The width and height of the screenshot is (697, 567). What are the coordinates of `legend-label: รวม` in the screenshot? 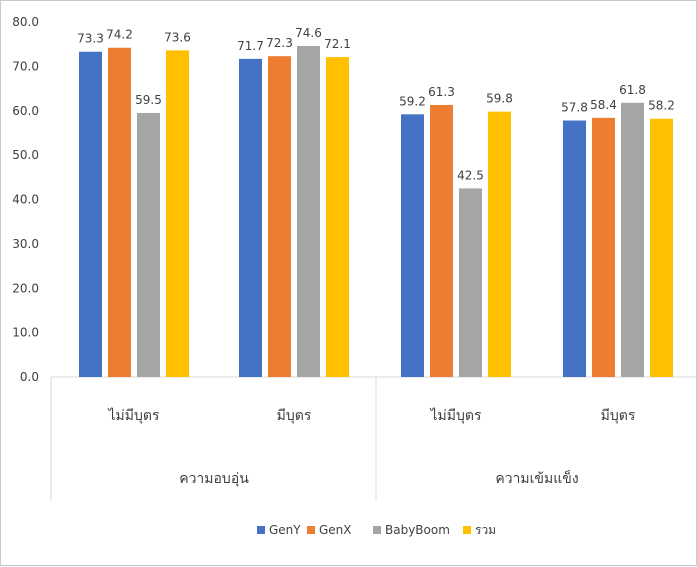 It's located at (485, 530).